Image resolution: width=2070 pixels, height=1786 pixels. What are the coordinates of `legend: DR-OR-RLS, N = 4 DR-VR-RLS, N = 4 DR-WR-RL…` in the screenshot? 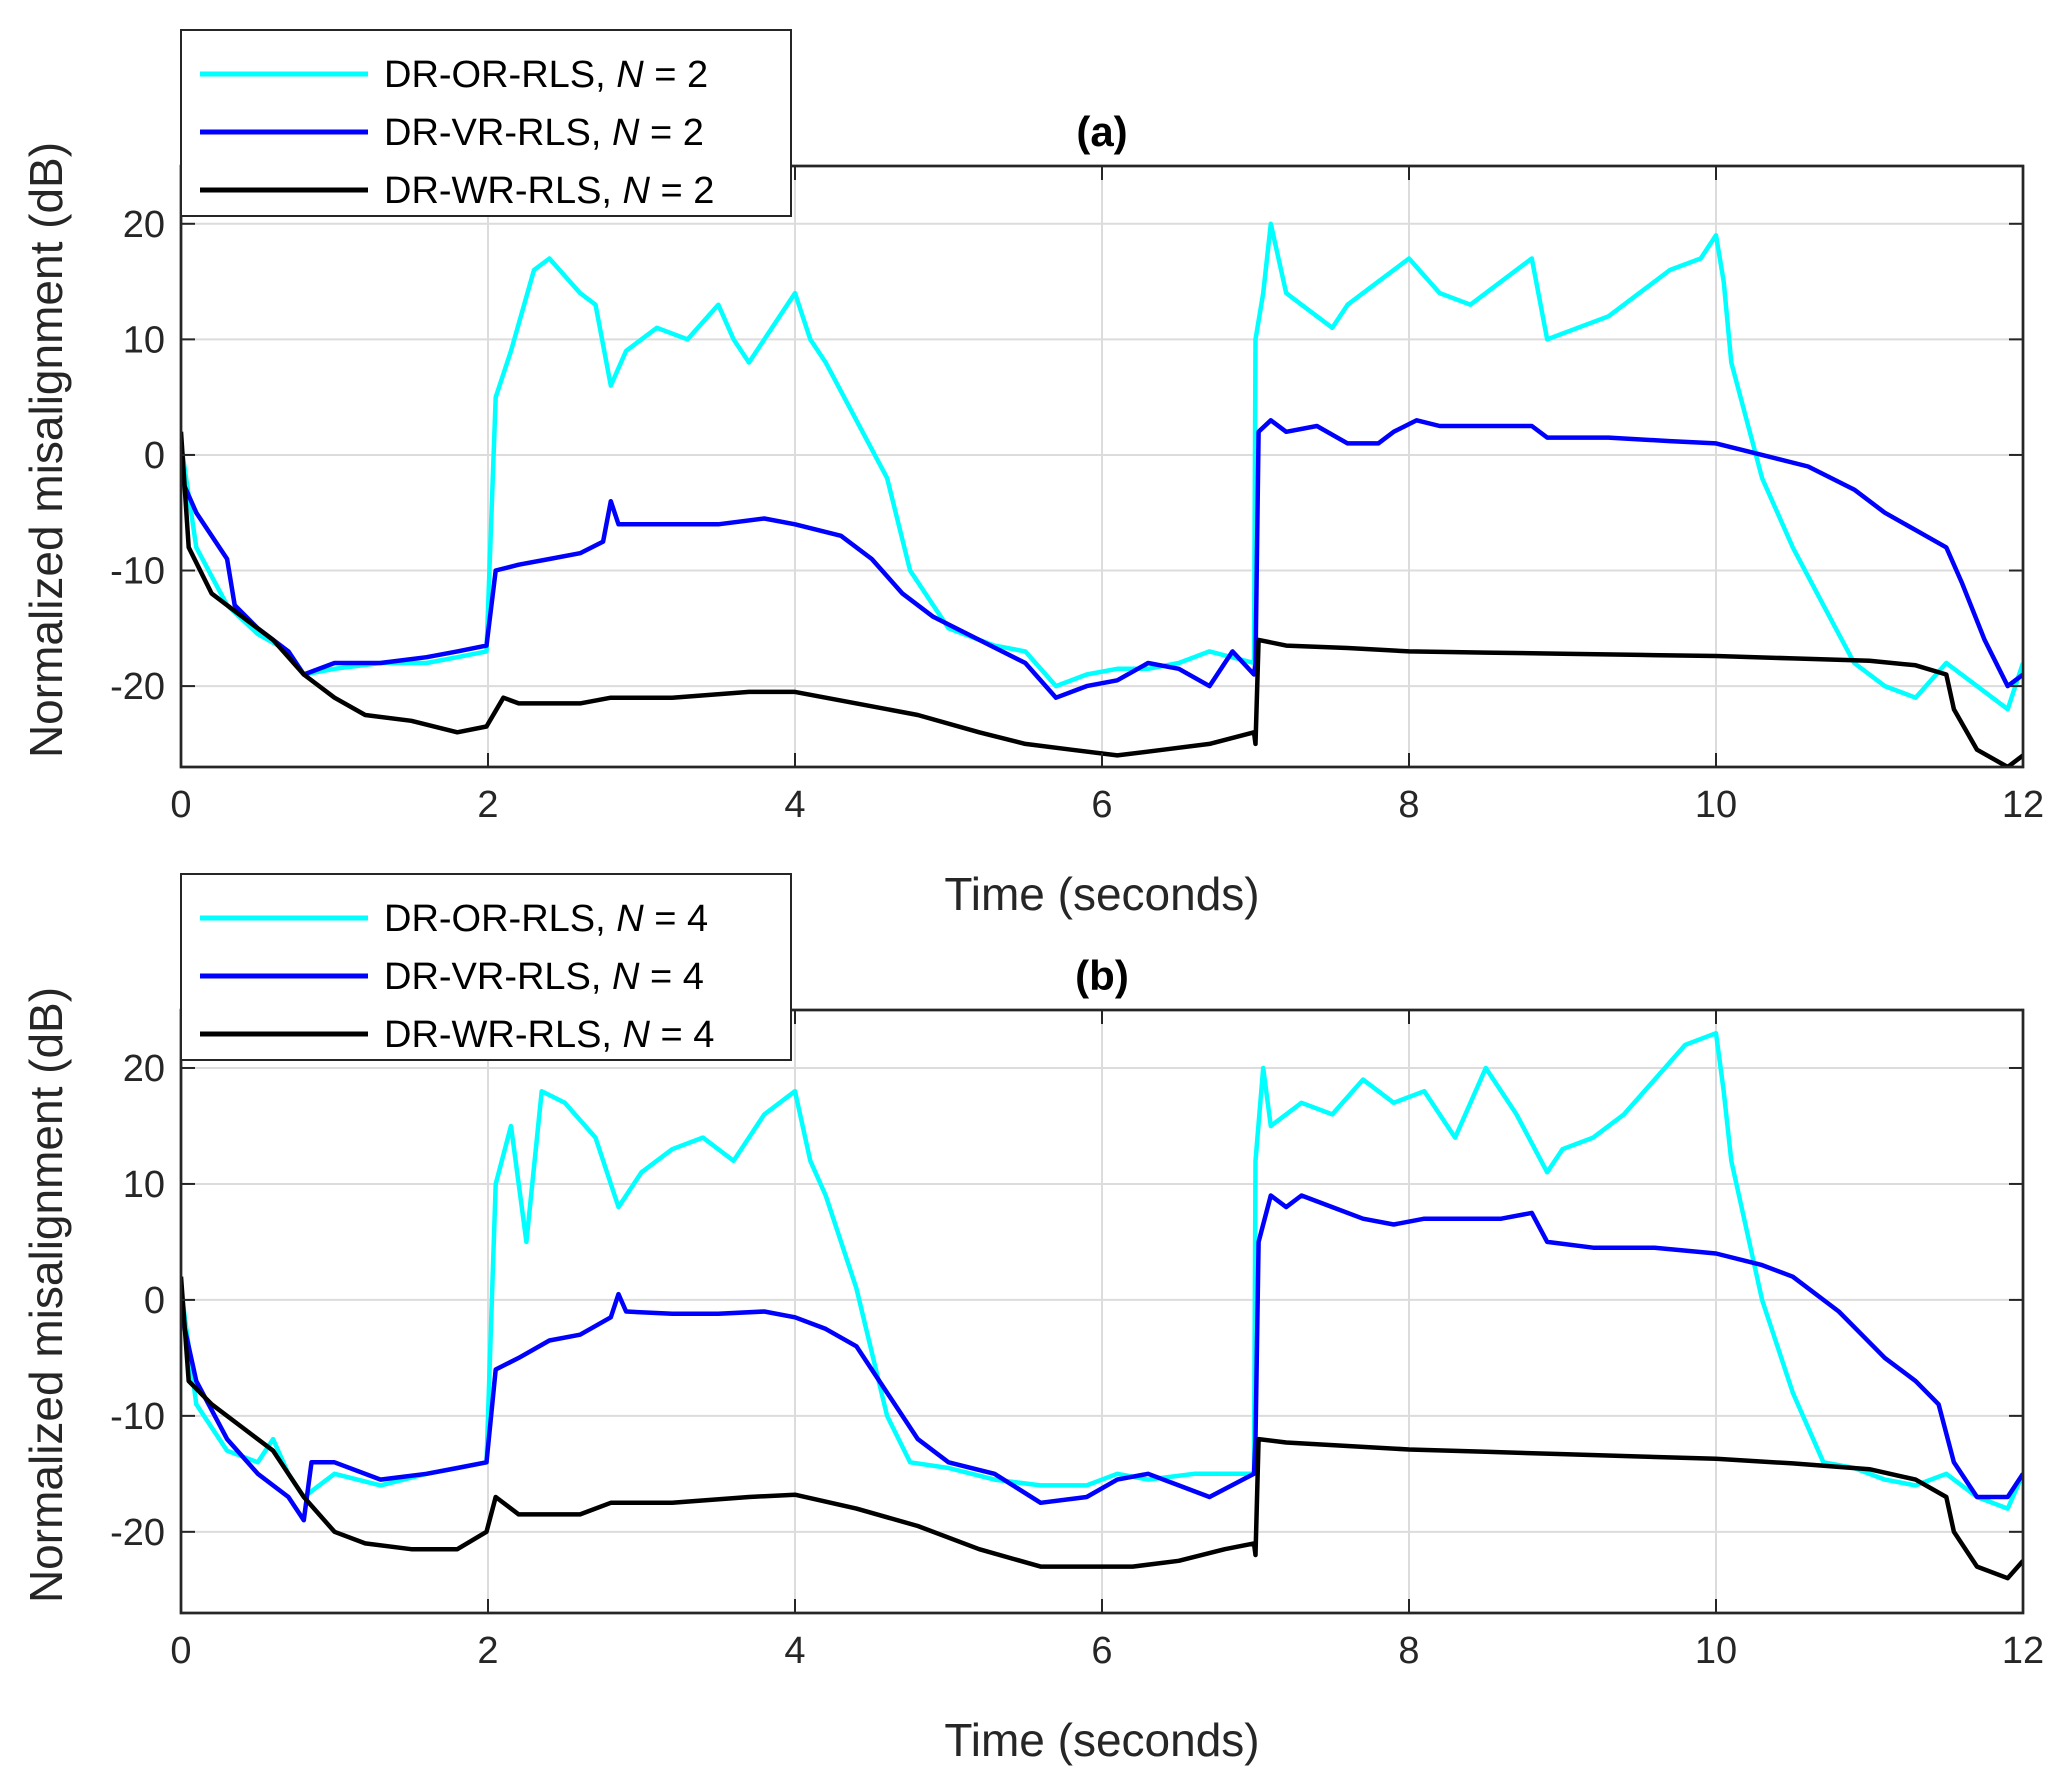 It's located at (486, 967).